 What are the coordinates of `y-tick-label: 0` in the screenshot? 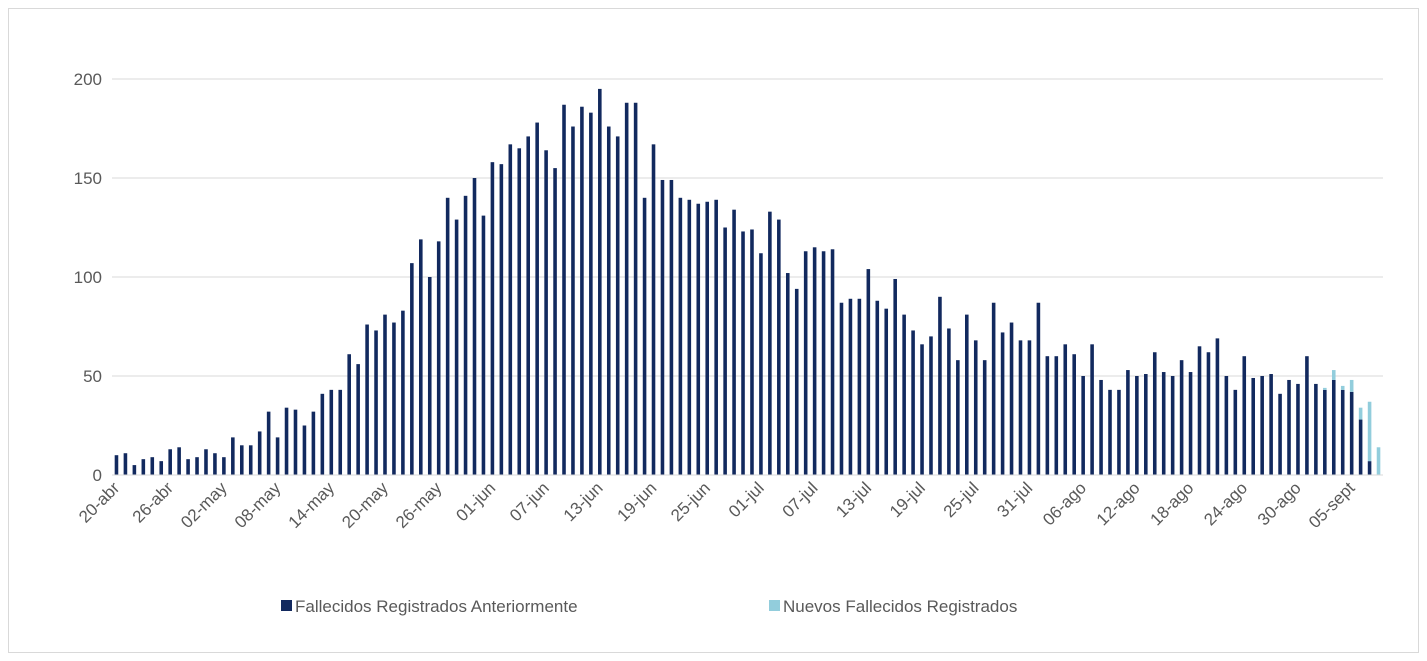 It's located at (97, 475).